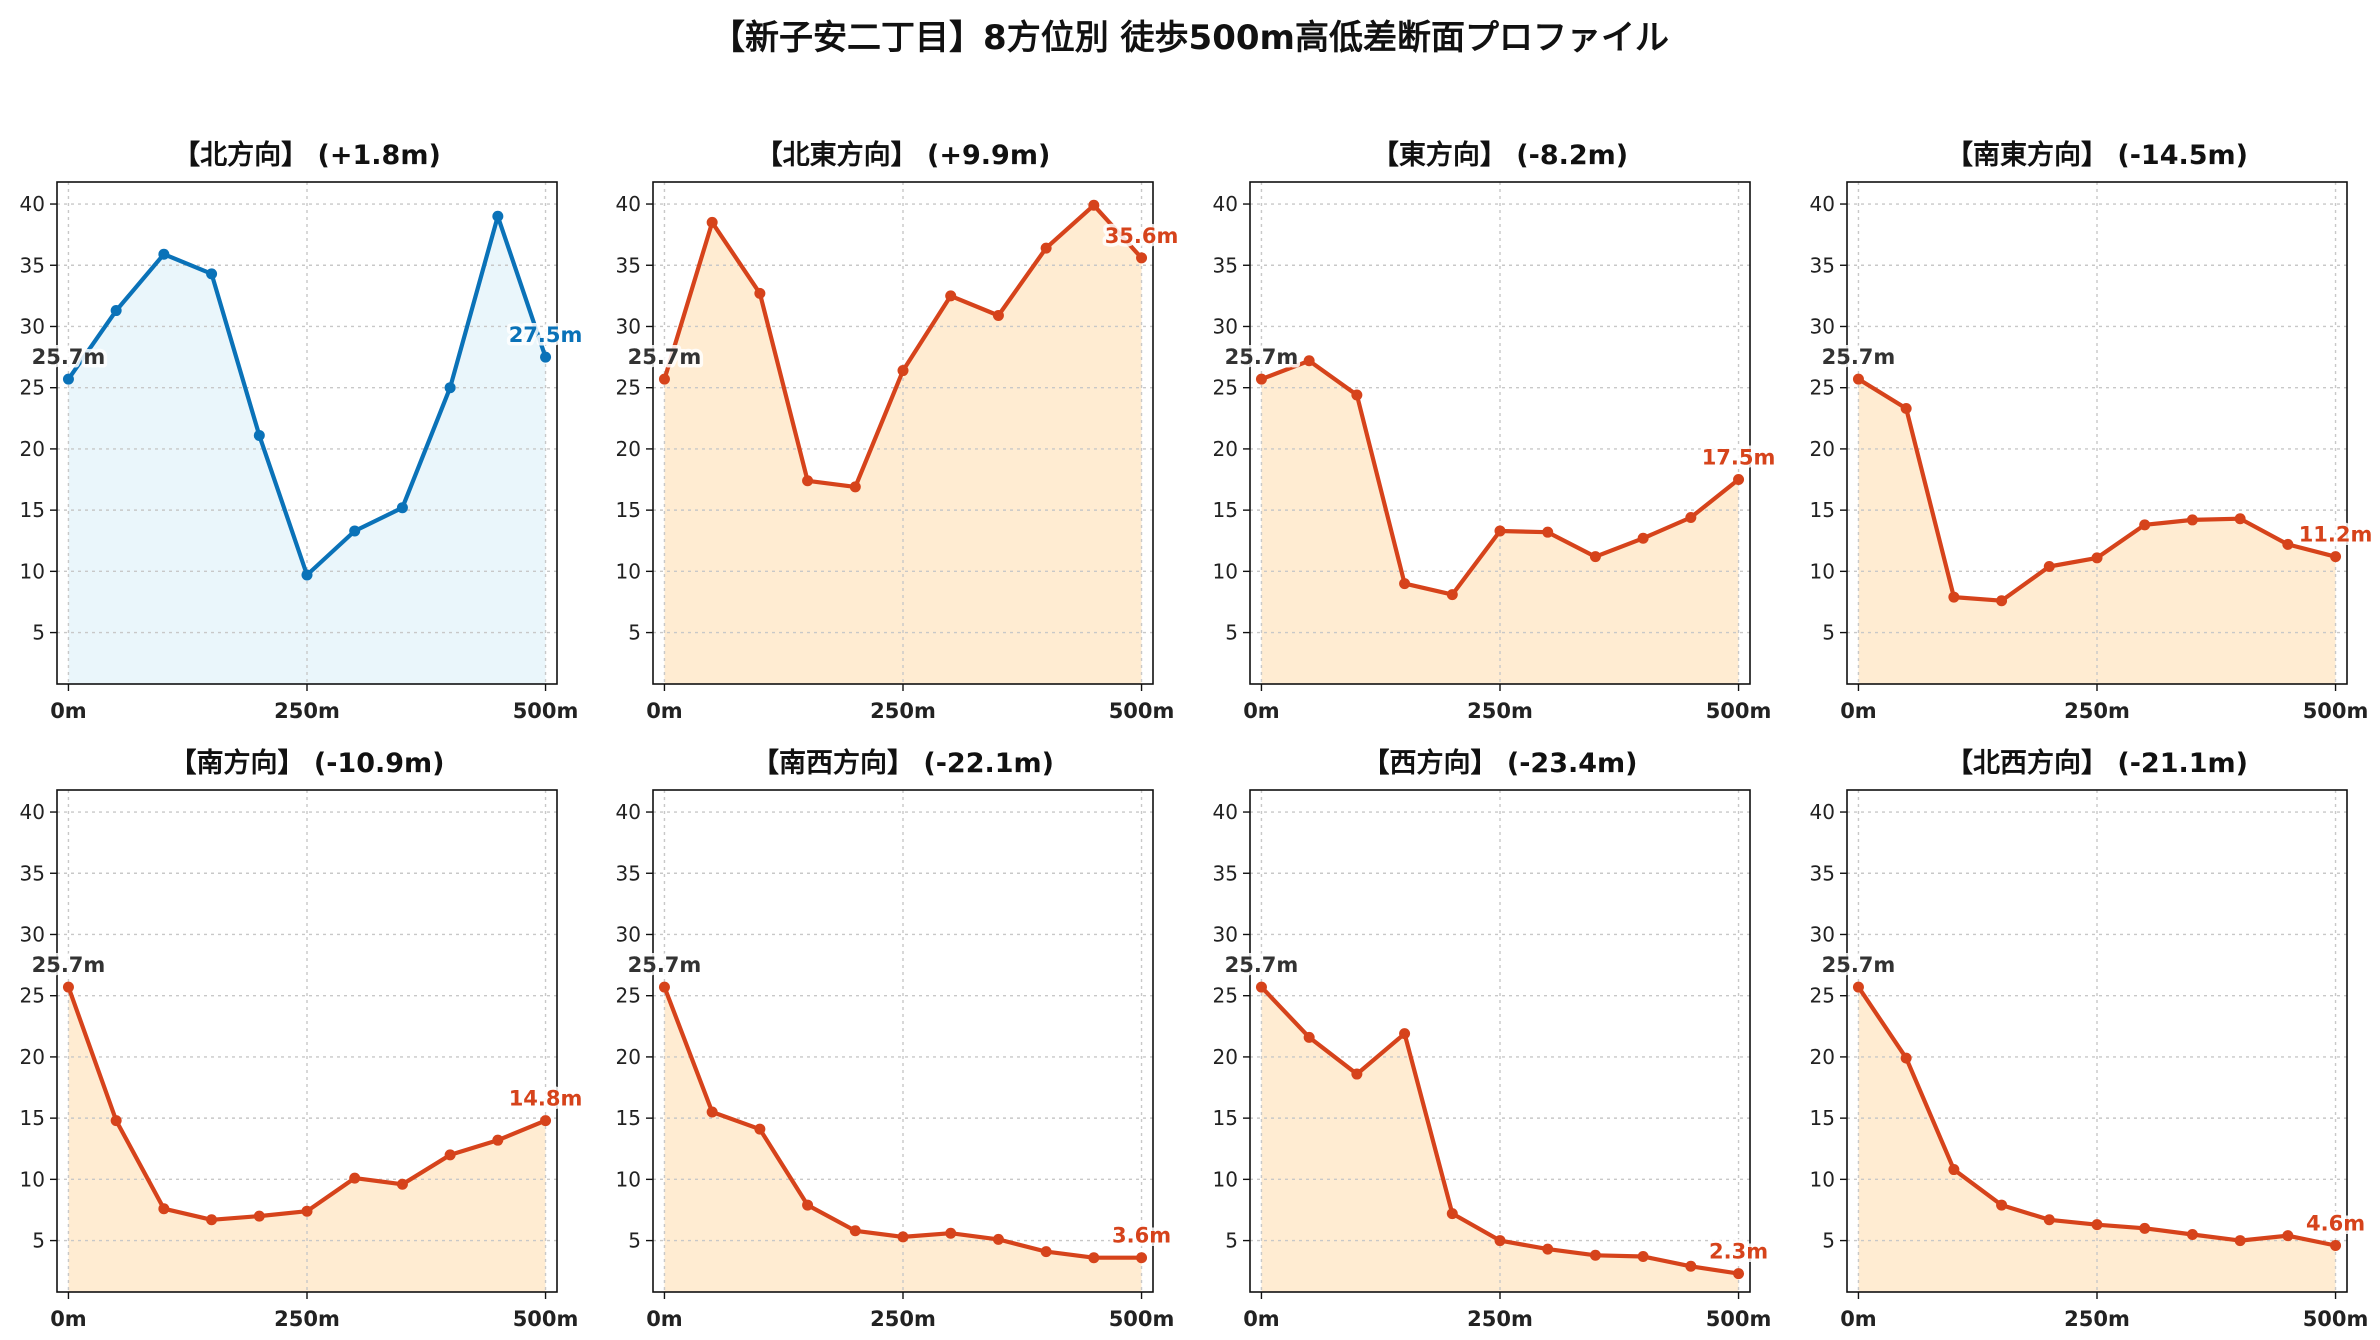 The image size is (2380, 1340). I want to click on panel-title: 【北東方向】 (+9.9m), so click(903, 155).